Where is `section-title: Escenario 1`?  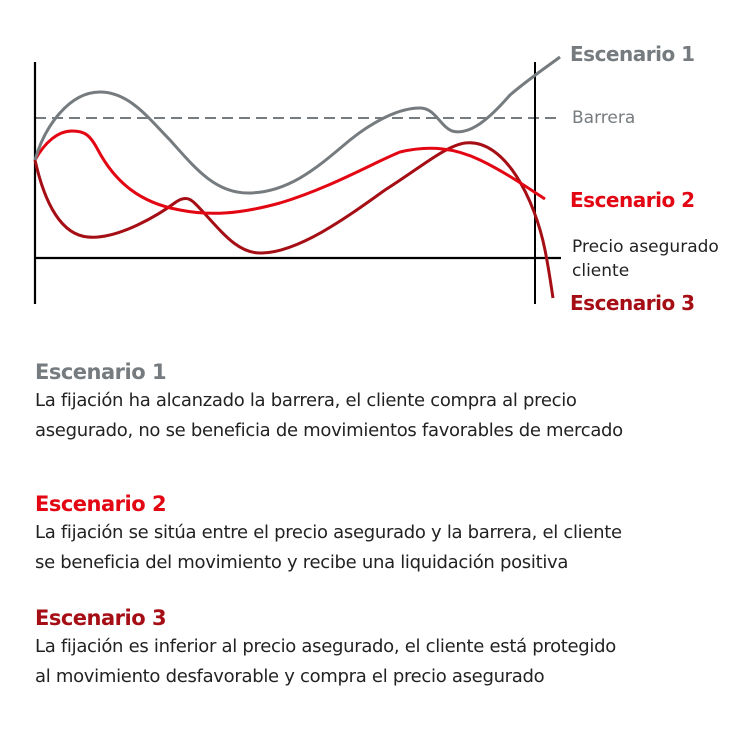
section-title: Escenario 1 is located at coordinates (101, 372).